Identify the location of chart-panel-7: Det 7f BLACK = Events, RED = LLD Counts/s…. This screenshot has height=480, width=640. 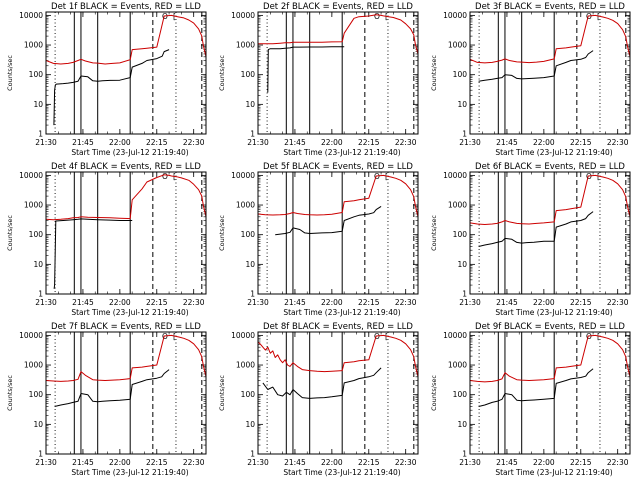
(106, 399).